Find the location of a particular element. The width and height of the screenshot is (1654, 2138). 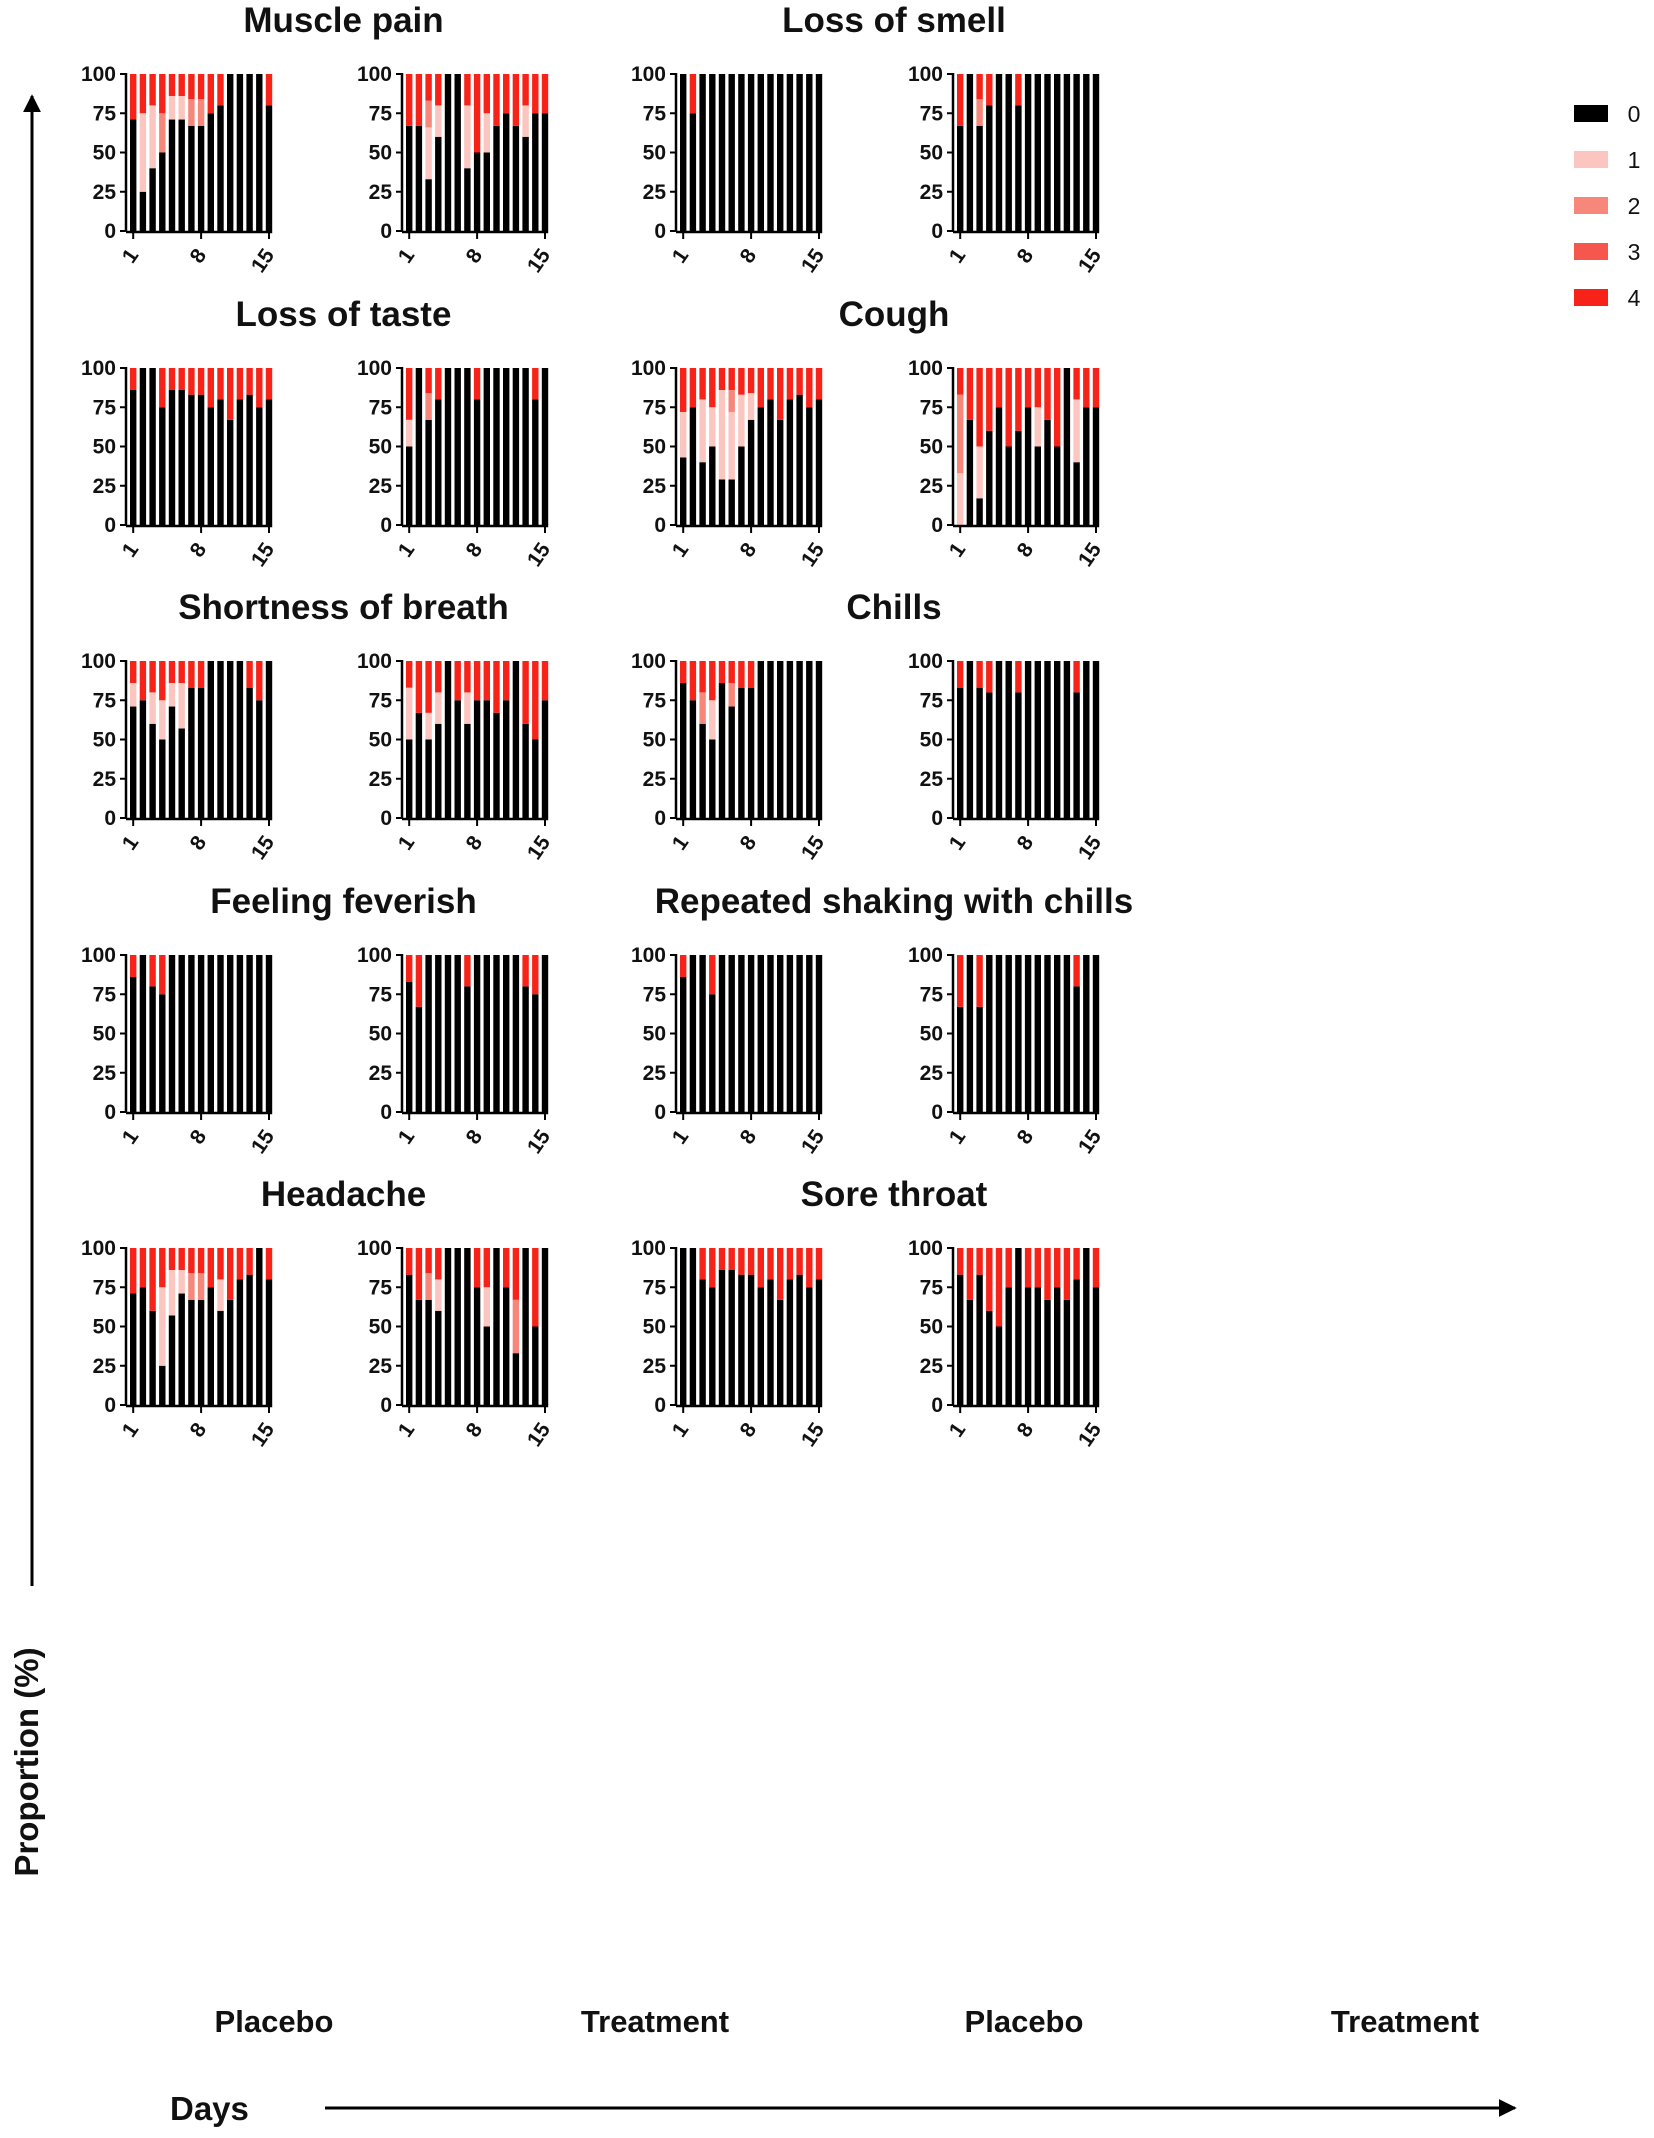

sore-throat-treatment-chart: 0 25 50 75 100 1 8 15 is located at coordinates (1007, 1344).